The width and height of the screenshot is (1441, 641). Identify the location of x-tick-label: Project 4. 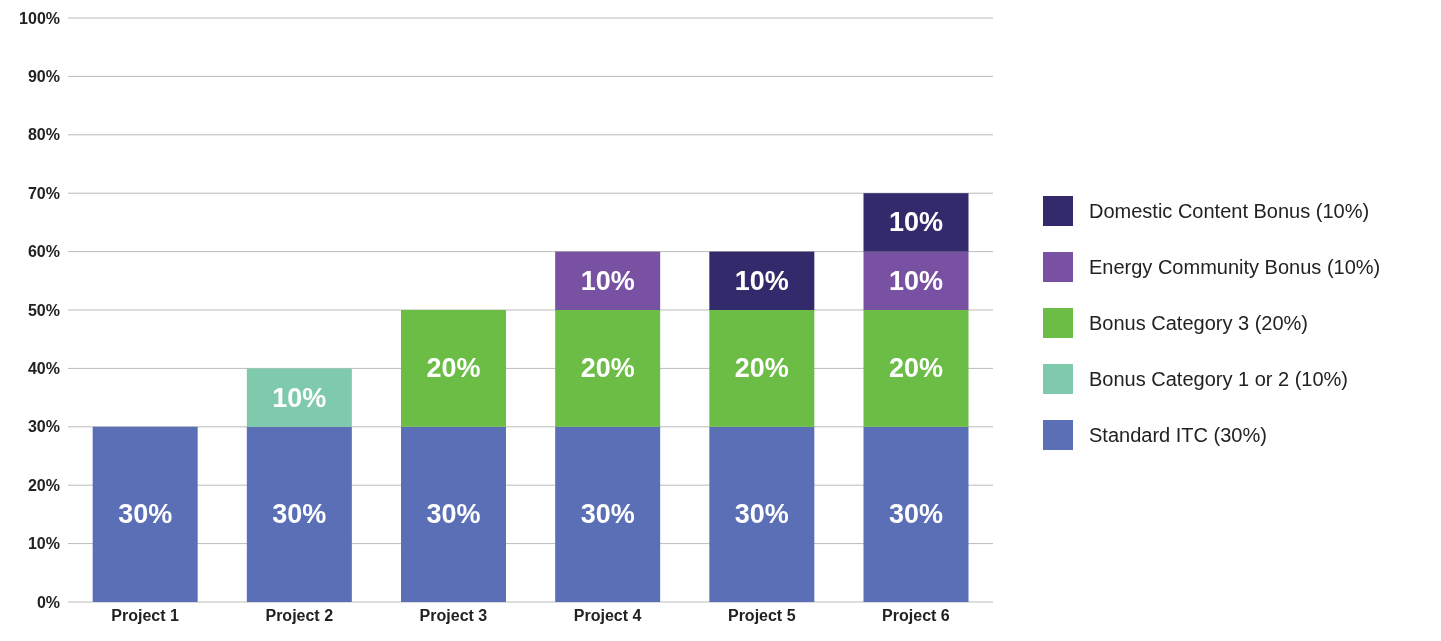
(607, 616).